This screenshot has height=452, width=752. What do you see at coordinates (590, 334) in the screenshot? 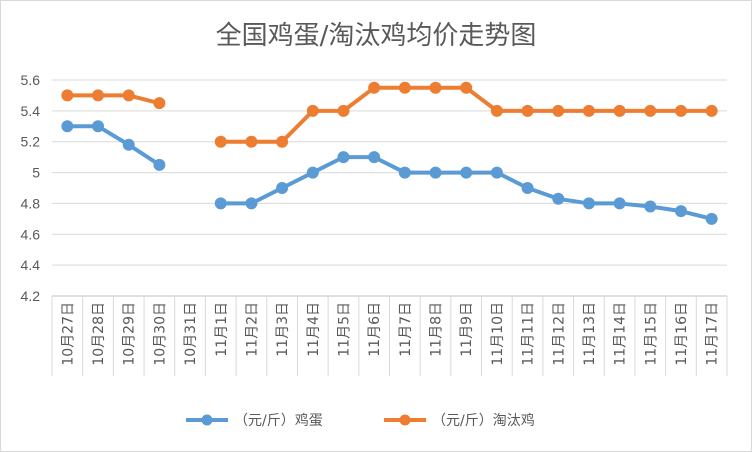
I see `x-tick-label: 11月13日` at bounding box center [590, 334].